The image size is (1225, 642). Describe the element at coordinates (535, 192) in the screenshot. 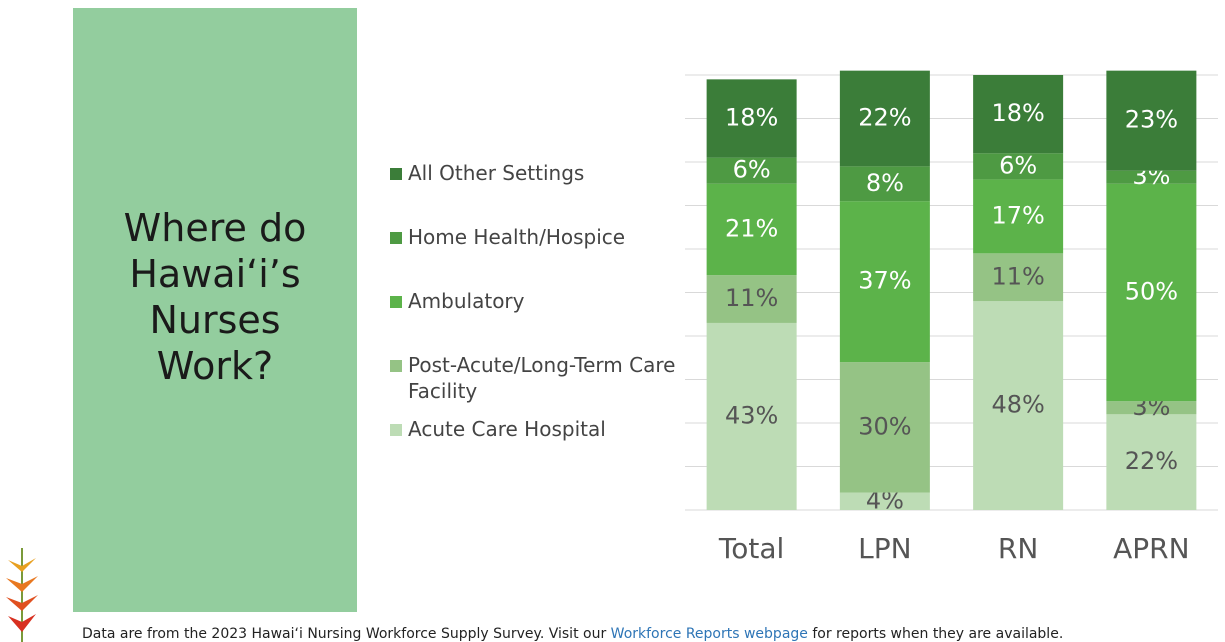

I see `legend-item: All Other Settings` at that location.